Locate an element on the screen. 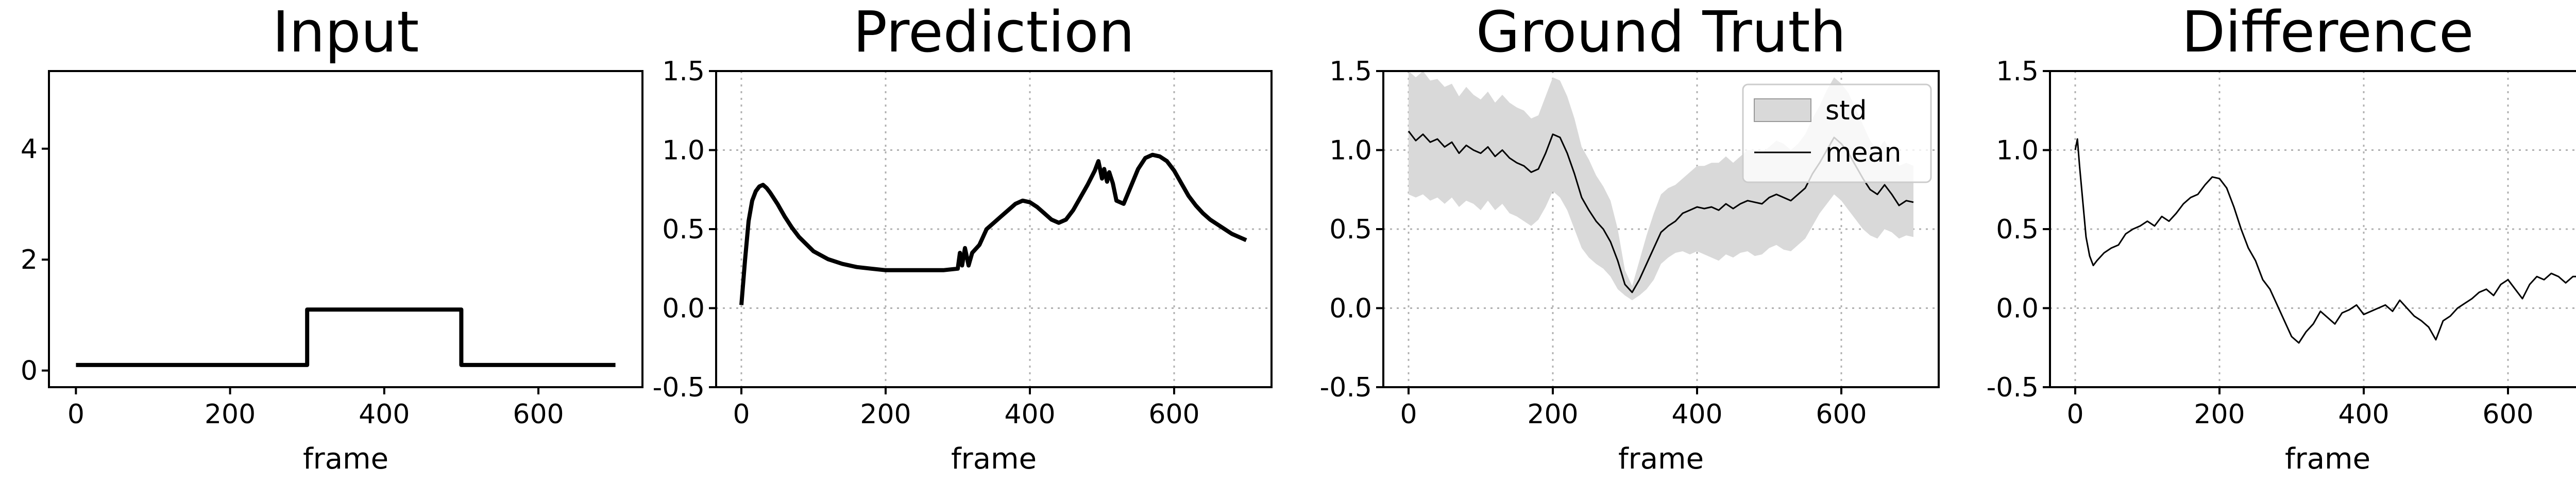 This screenshot has width=2576, height=485. input-x-tick-label: 200 is located at coordinates (231, 414).